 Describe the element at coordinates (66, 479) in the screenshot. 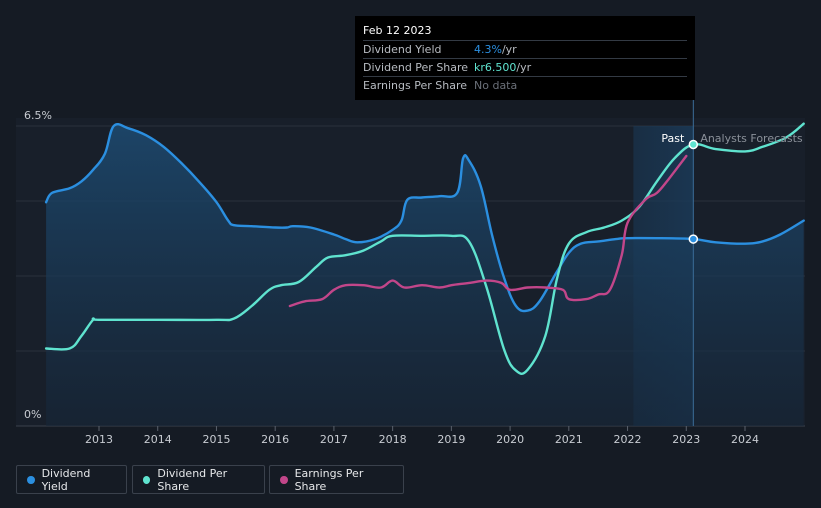

I see `legend-label: Dividend Yield` at that location.